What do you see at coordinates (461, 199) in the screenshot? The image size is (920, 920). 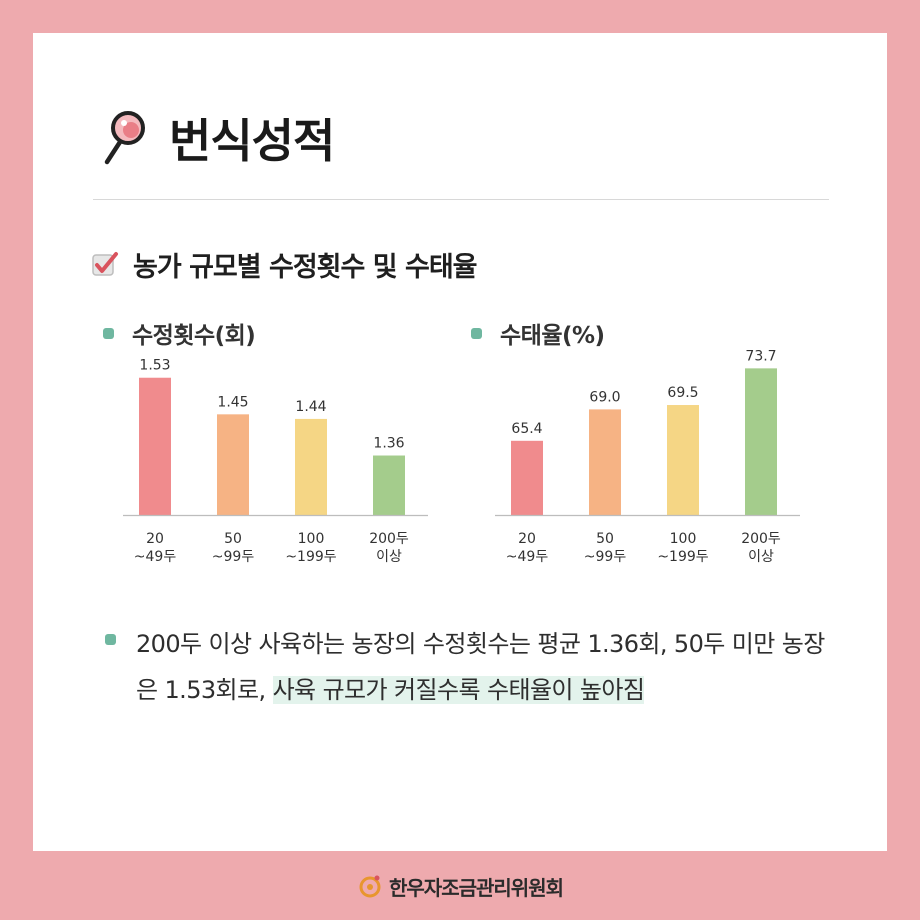 I see `divider` at bounding box center [461, 199].